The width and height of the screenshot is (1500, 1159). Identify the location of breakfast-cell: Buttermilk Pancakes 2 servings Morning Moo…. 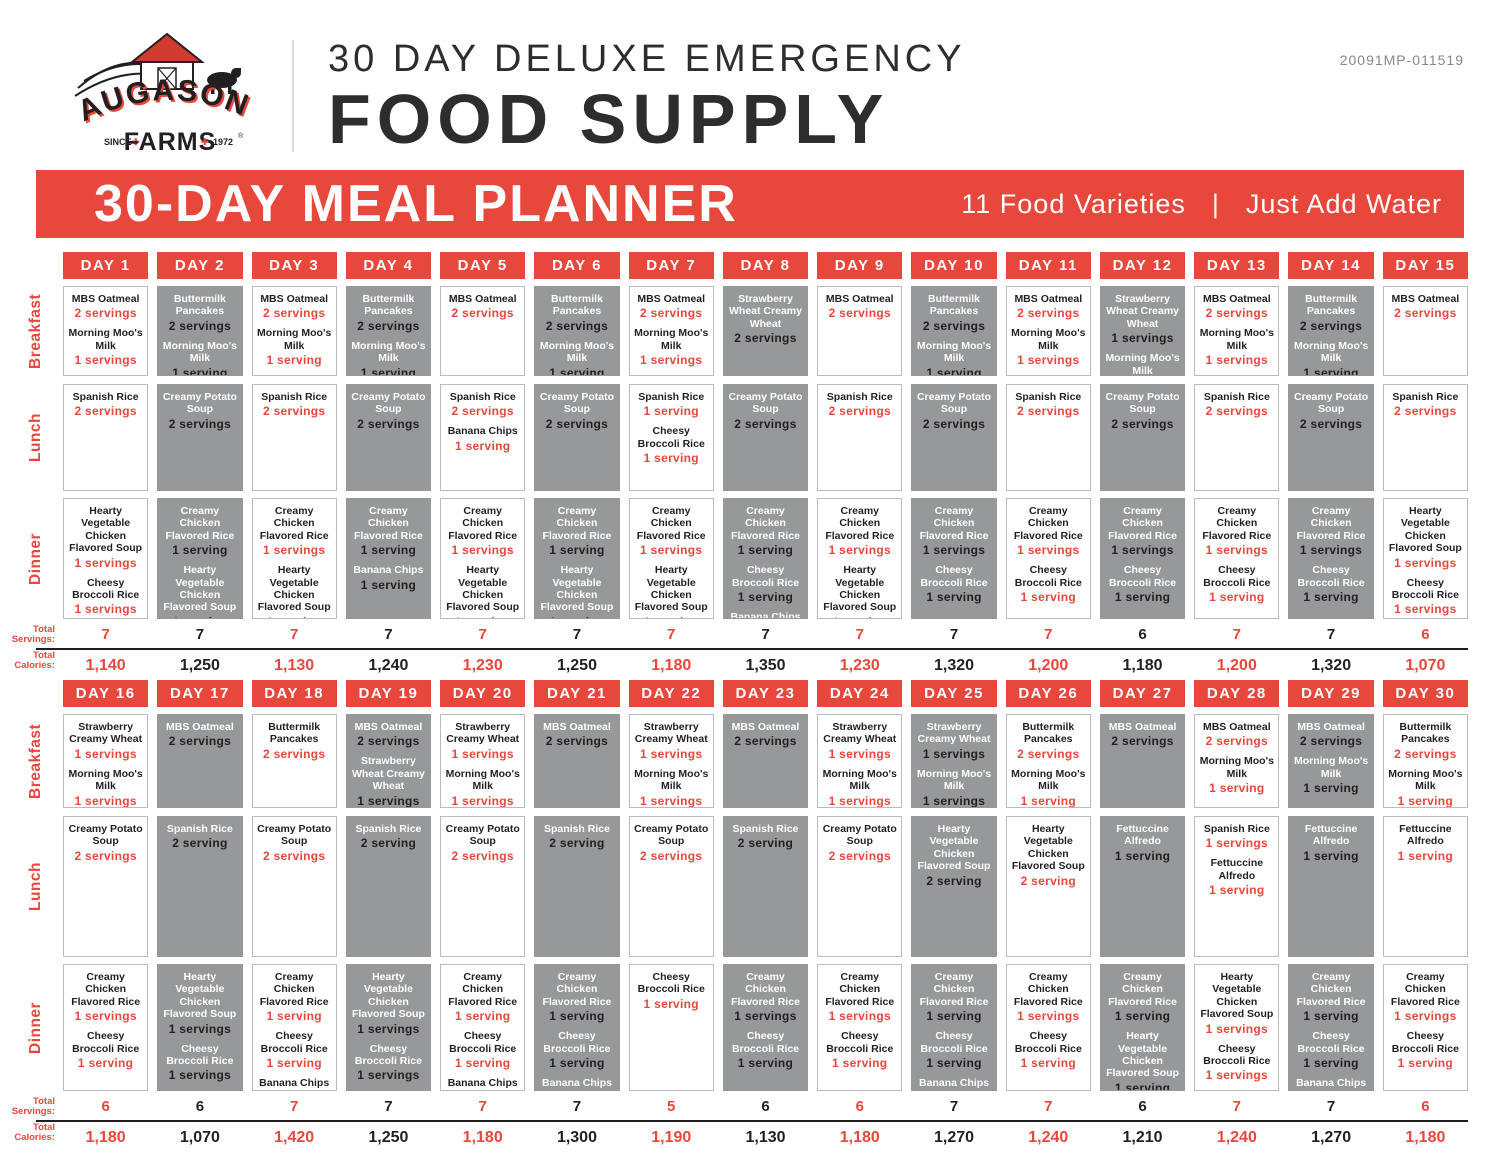
(577, 331).